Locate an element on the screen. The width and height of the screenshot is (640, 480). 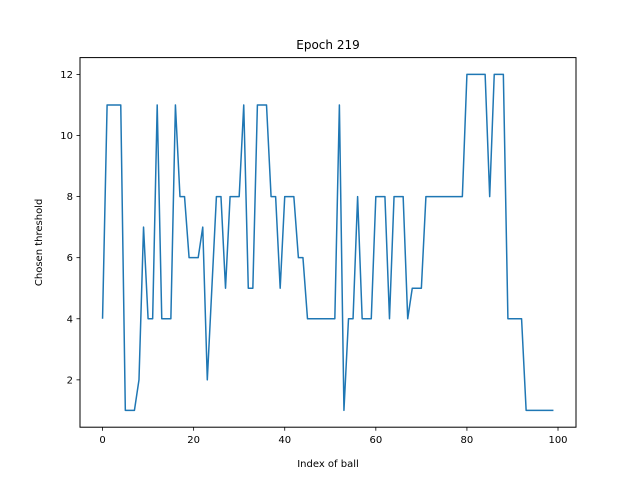
y-tick-label: 8 is located at coordinates (70, 197).